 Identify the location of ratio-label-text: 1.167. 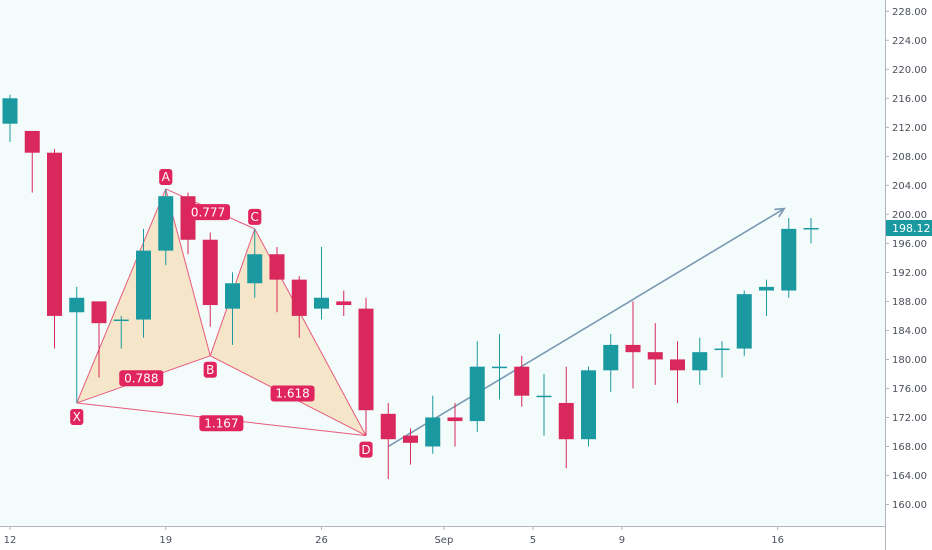
(221, 423).